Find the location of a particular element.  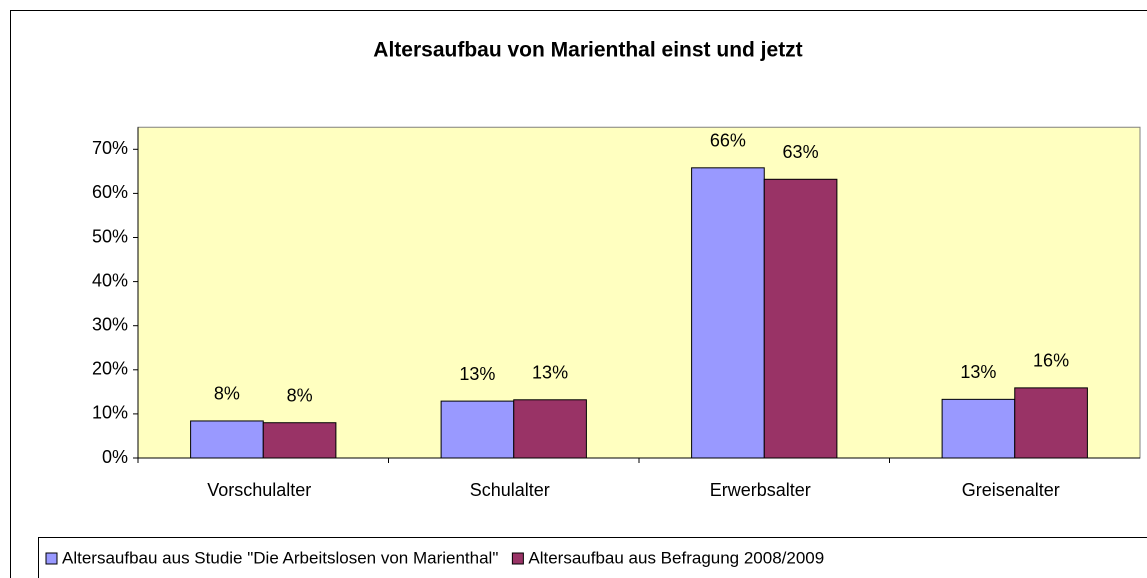

legend-label: Altersaufbau aus Befragung 2008/2009 is located at coordinates (676, 557).